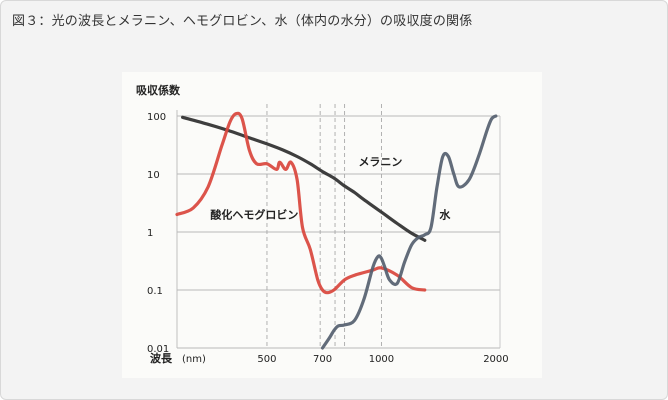 Image resolution: width=668 pixels, height=400 pixels. What do you see at coordinates (153, 175) in the screenshot?
I see `y-tick-label: 10` at bounding box center [153, 175].